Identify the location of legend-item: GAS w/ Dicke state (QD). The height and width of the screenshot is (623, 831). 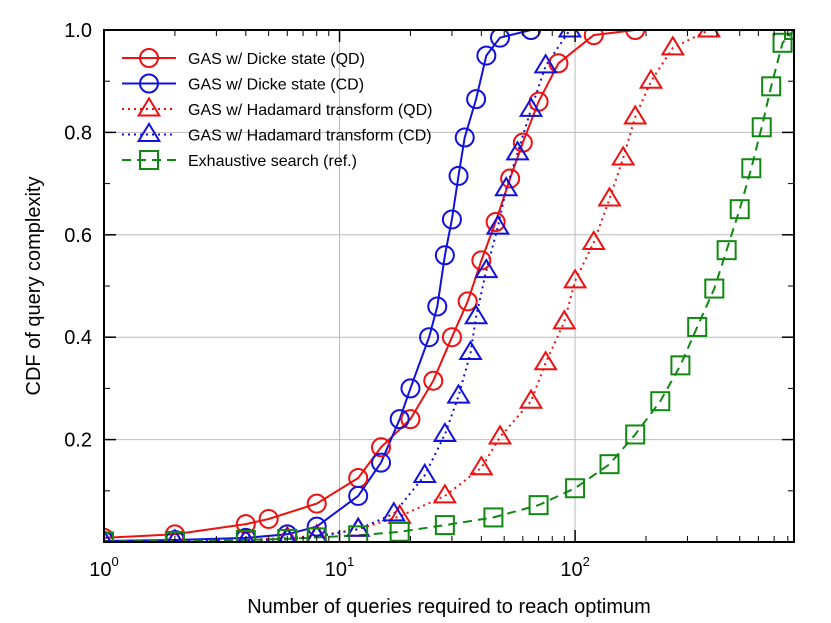
(243, 58).